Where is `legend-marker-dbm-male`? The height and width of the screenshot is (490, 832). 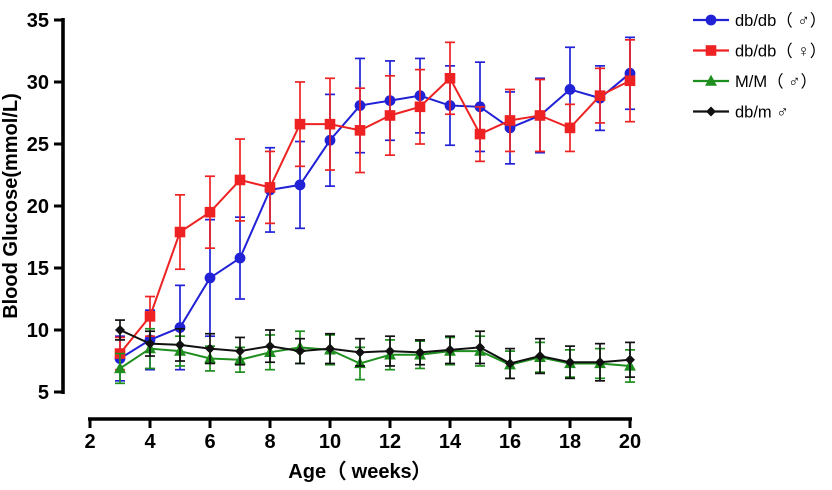 legend-marker-dbm-male is located at coordinates (711, 111).